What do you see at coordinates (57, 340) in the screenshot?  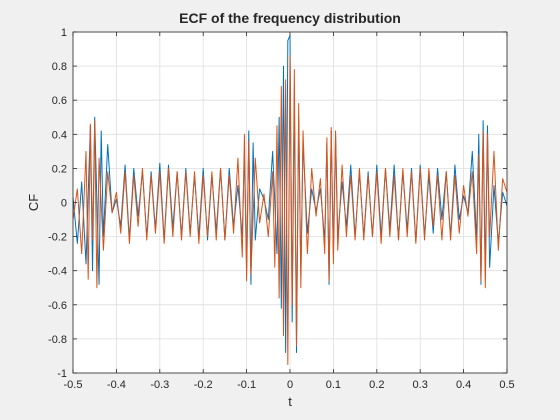 I see `y-tick-label: -0.8` at bounding box center [57, 340].